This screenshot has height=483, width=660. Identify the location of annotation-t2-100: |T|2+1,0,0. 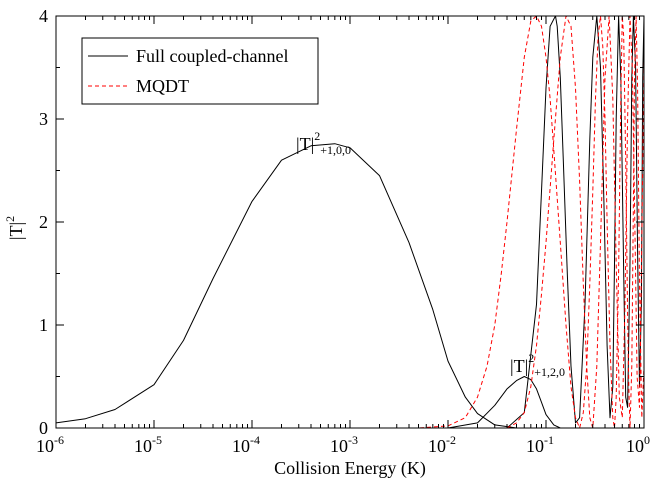
(323, 143).